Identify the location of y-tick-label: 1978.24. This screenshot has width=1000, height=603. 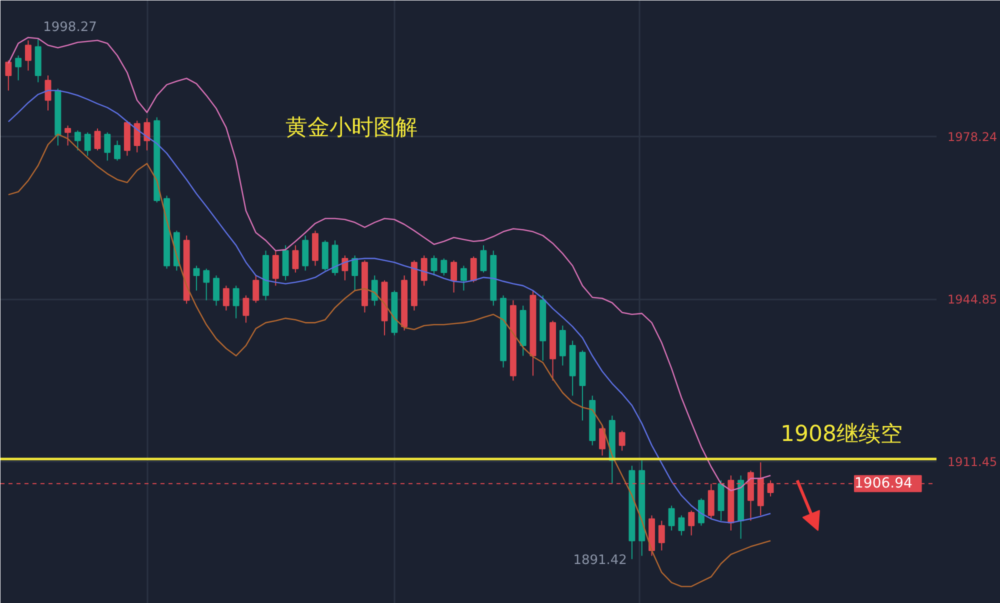
(973, 137).